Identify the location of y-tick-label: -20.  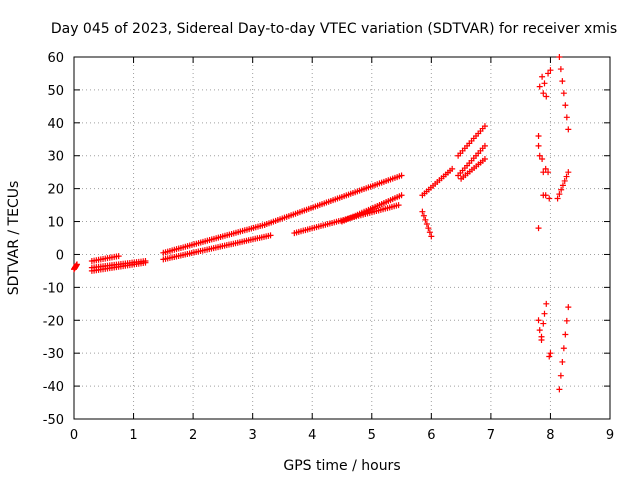
(53, 321).